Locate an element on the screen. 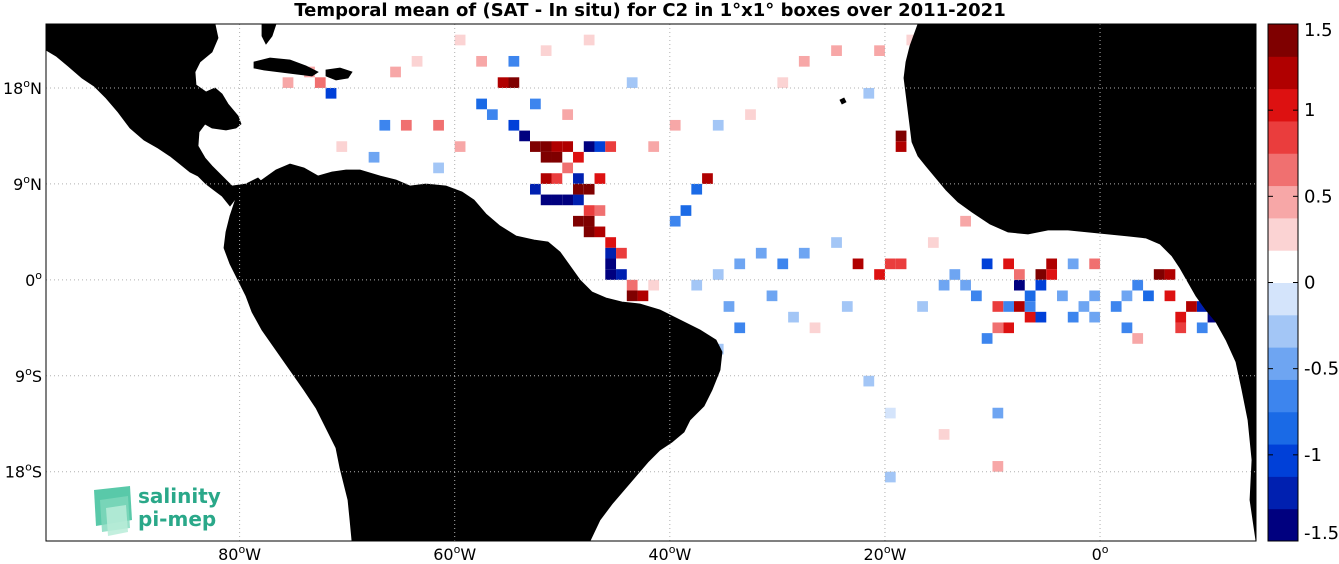  colorbar-tick-label: 1.5 is located at coordinates (1318, 30).